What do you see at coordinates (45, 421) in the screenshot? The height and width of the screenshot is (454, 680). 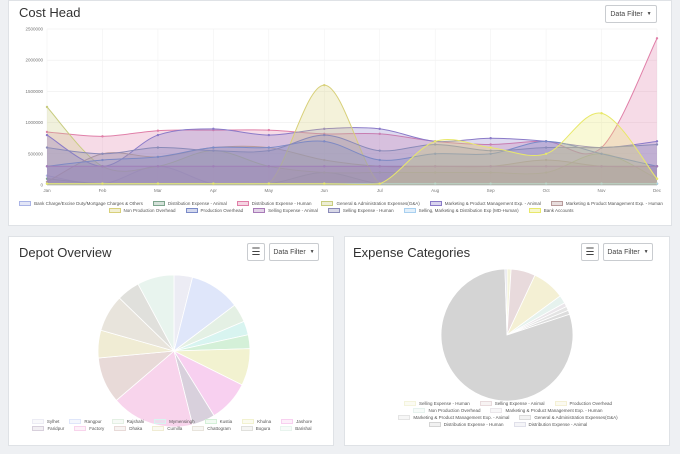 I see `depot-legend-item: Sylhet` at bounding box center [45, 421].